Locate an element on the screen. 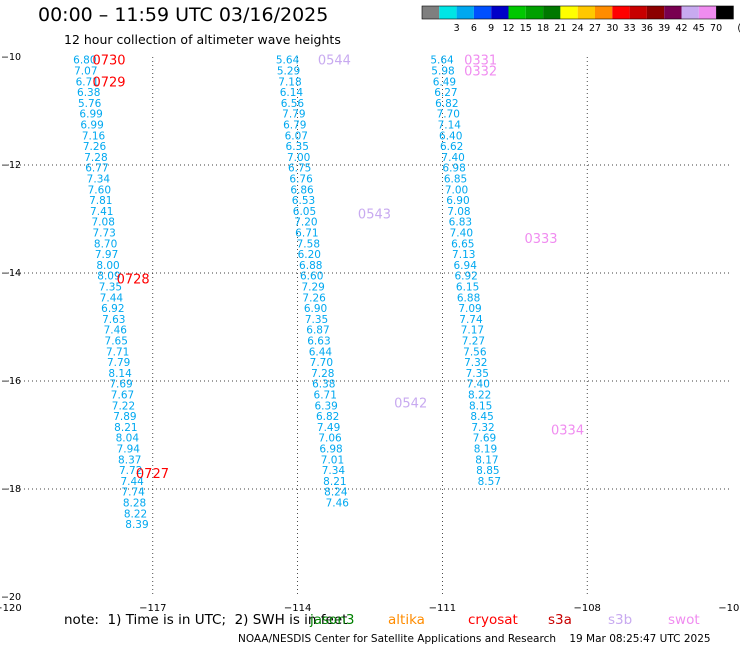 This screenshot has height=650, width=740. swh-value: 7.81 is located at coordinates (100, 201).